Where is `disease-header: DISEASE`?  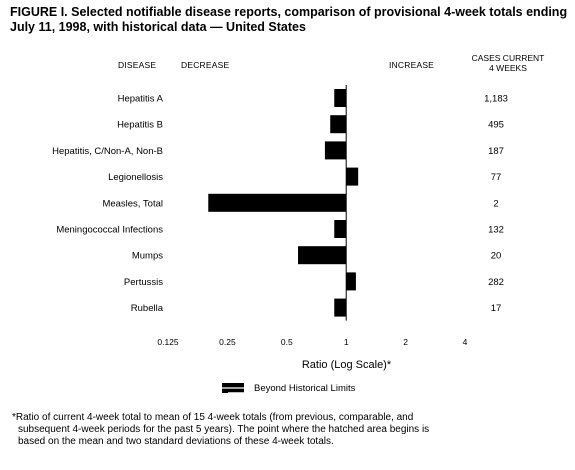 disease-header: DISEASE is located at coordinates (137, 65).